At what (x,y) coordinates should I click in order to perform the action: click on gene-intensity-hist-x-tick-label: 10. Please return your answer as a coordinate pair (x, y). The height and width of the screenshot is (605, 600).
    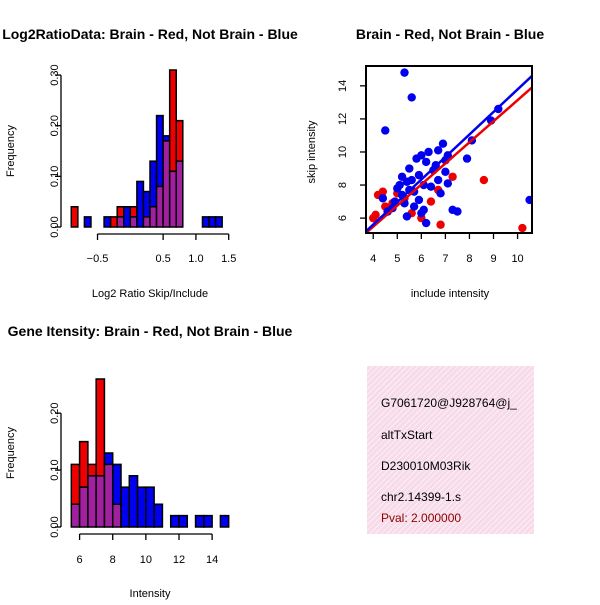
    Looking at the image, I should click on (146, 560).